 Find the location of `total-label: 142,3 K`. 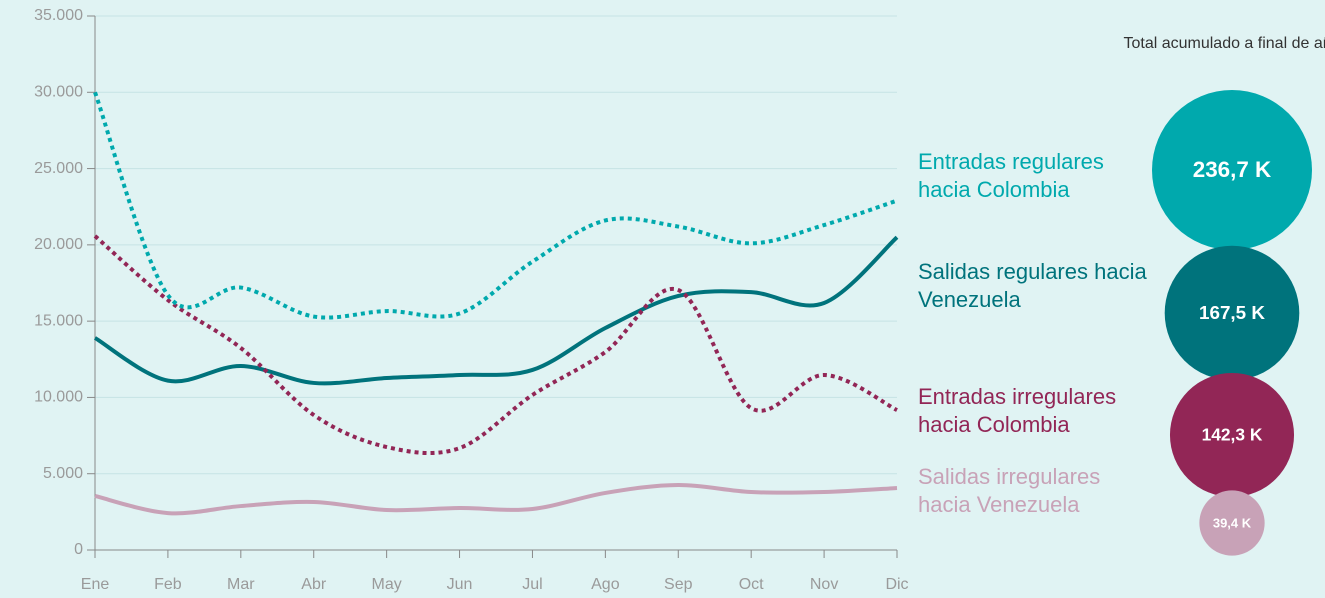

total-label: 142,3 K is located at coordinates (1232, 435).